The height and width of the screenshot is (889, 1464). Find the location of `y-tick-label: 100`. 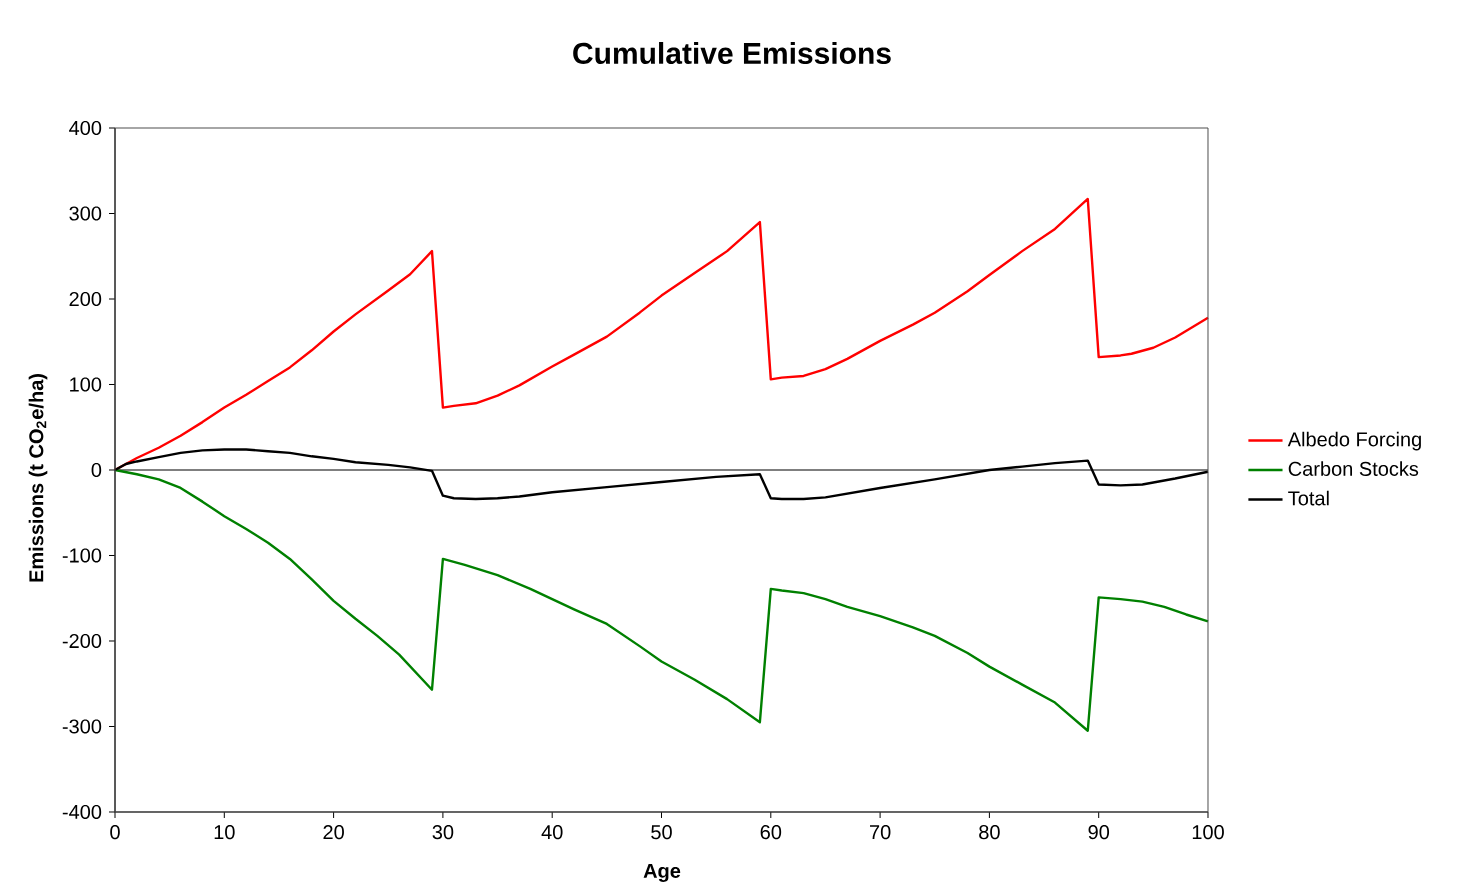

y-tick-label: 100 is located at coordinates (86, 384).